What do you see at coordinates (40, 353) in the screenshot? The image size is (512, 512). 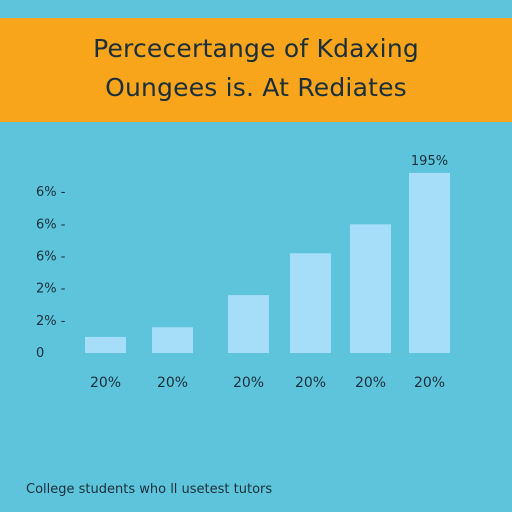 I see `y-tick-label: 0` at bounding box center [40, 353].